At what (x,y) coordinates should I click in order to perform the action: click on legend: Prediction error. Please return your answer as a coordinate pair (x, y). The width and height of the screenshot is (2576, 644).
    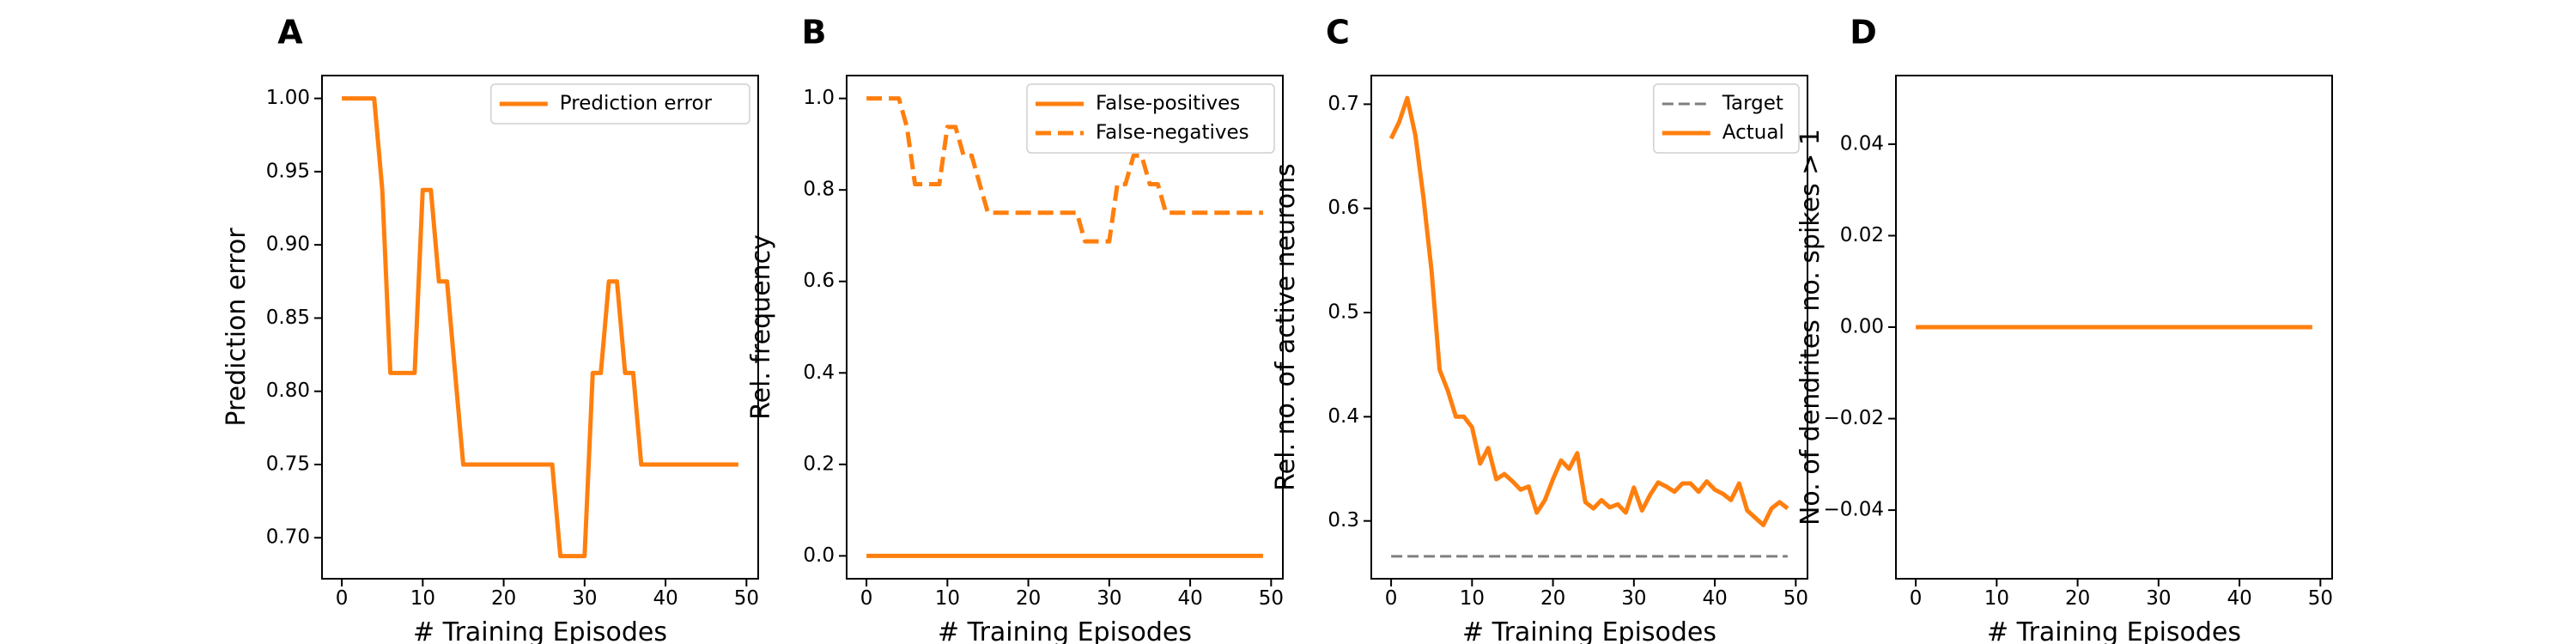
    Looking at the image, I should click on (620, 104).